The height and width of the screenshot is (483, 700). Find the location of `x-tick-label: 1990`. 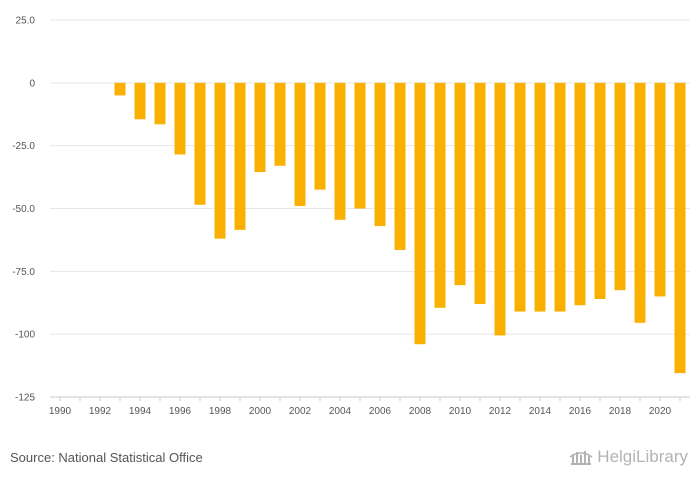

x-tick-label: 1990 is located at coordinates (60, 411).